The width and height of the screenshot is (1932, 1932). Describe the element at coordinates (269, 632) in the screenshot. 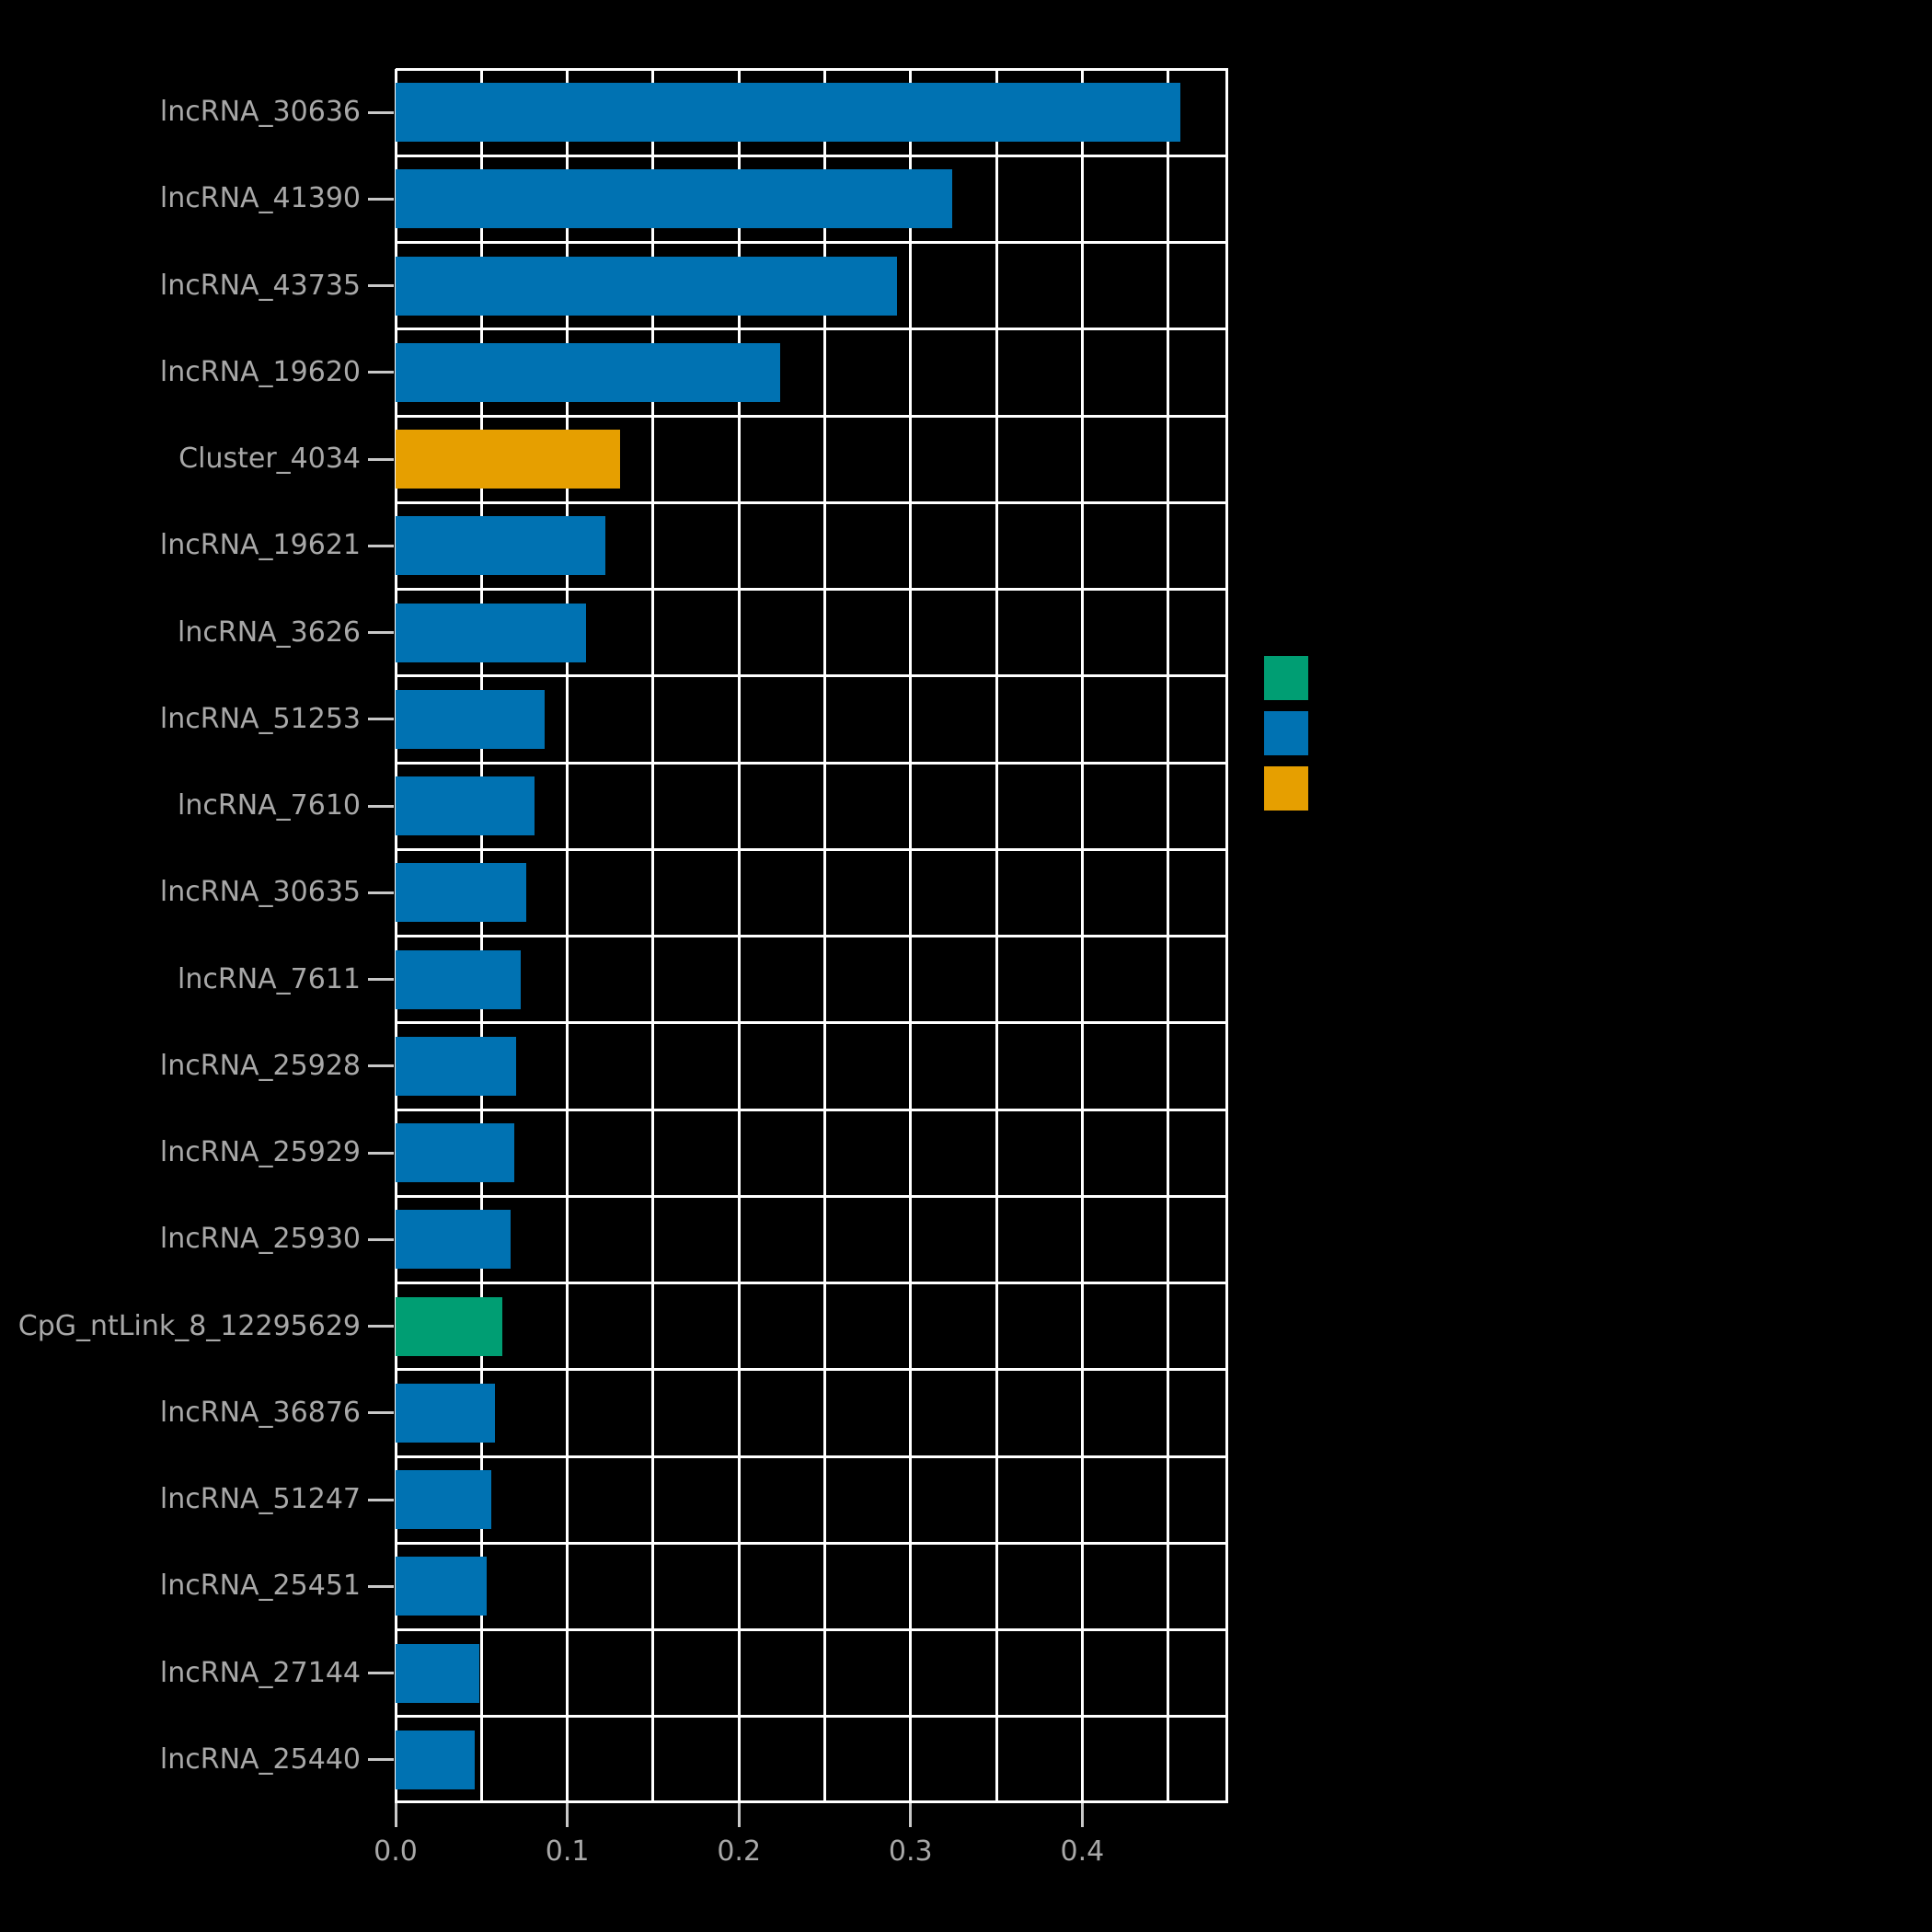

I see `category-label: lncRNA_3626` at that location.